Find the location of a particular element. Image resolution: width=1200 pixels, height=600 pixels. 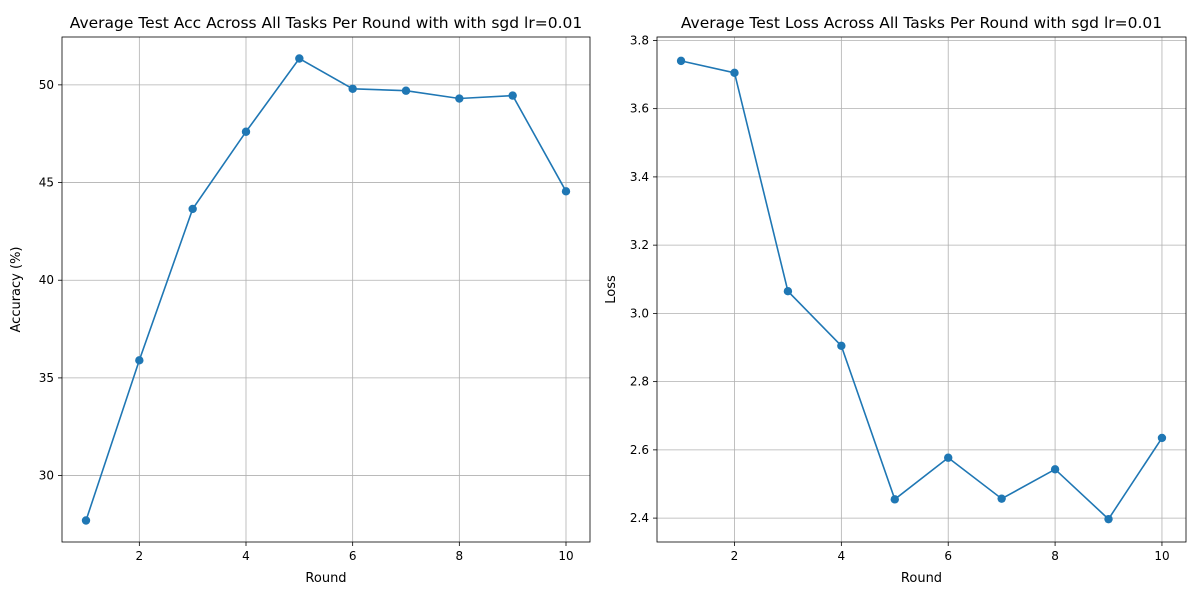

accuracy-y-tick-label: 40 is located at coordinates (46, 280).